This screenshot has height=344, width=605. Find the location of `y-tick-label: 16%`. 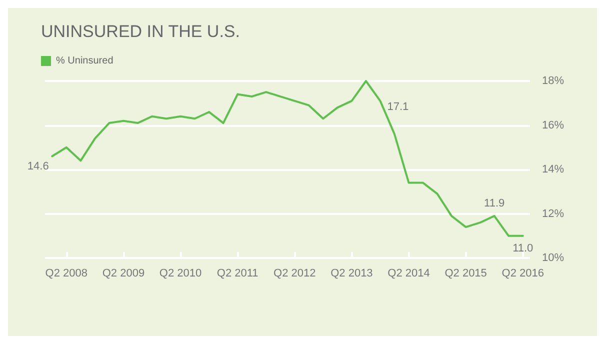

y-tick-label: 16% is located at coordinates (553, 125).